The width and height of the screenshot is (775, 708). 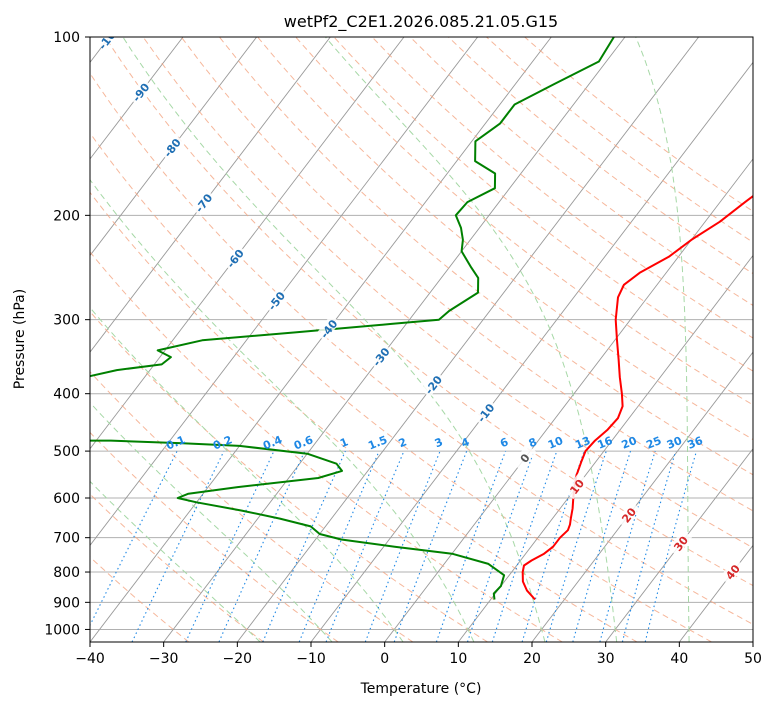 I want to click on dry-adiabat-line, so click(x=140, y=599).